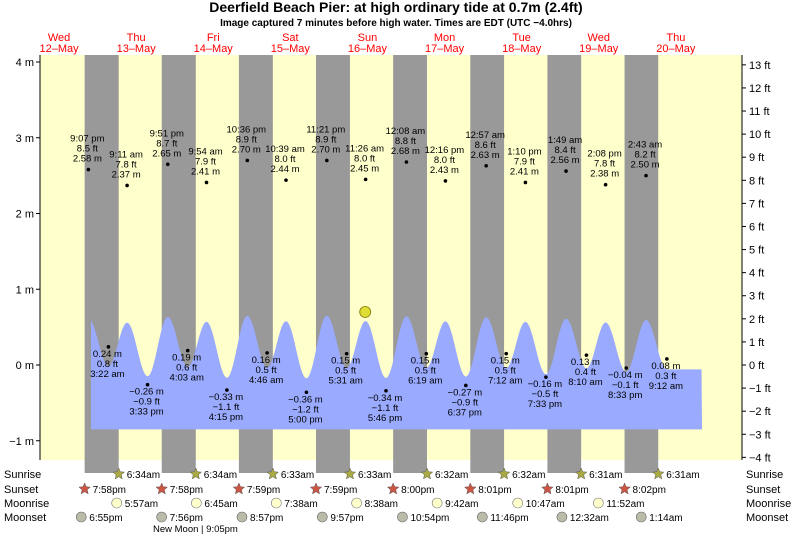  What do you see at coordinates (756, 251) in the screenshot?
I see `right-tick-label: 5 ft` at bounding box center [756, 251].